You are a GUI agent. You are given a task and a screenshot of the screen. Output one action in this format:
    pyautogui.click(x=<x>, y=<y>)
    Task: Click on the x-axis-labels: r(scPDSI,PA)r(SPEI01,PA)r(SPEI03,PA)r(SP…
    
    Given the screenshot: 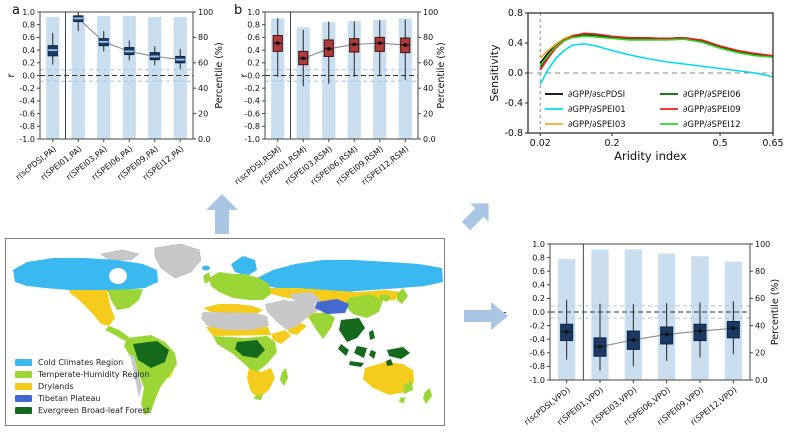 What is the action you would take?
    pyautogui.click(x=99, y=160)
    